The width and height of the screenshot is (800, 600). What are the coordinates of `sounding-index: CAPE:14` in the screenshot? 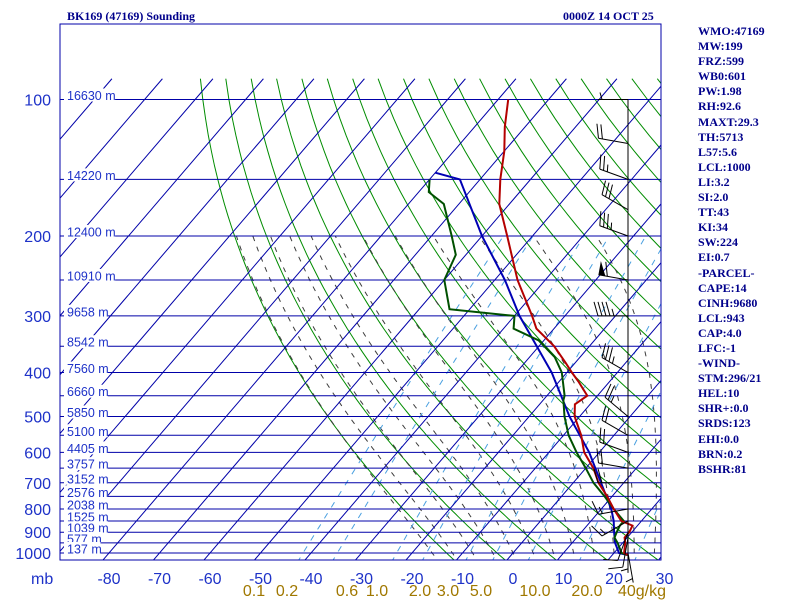 It's located at (722, 287).